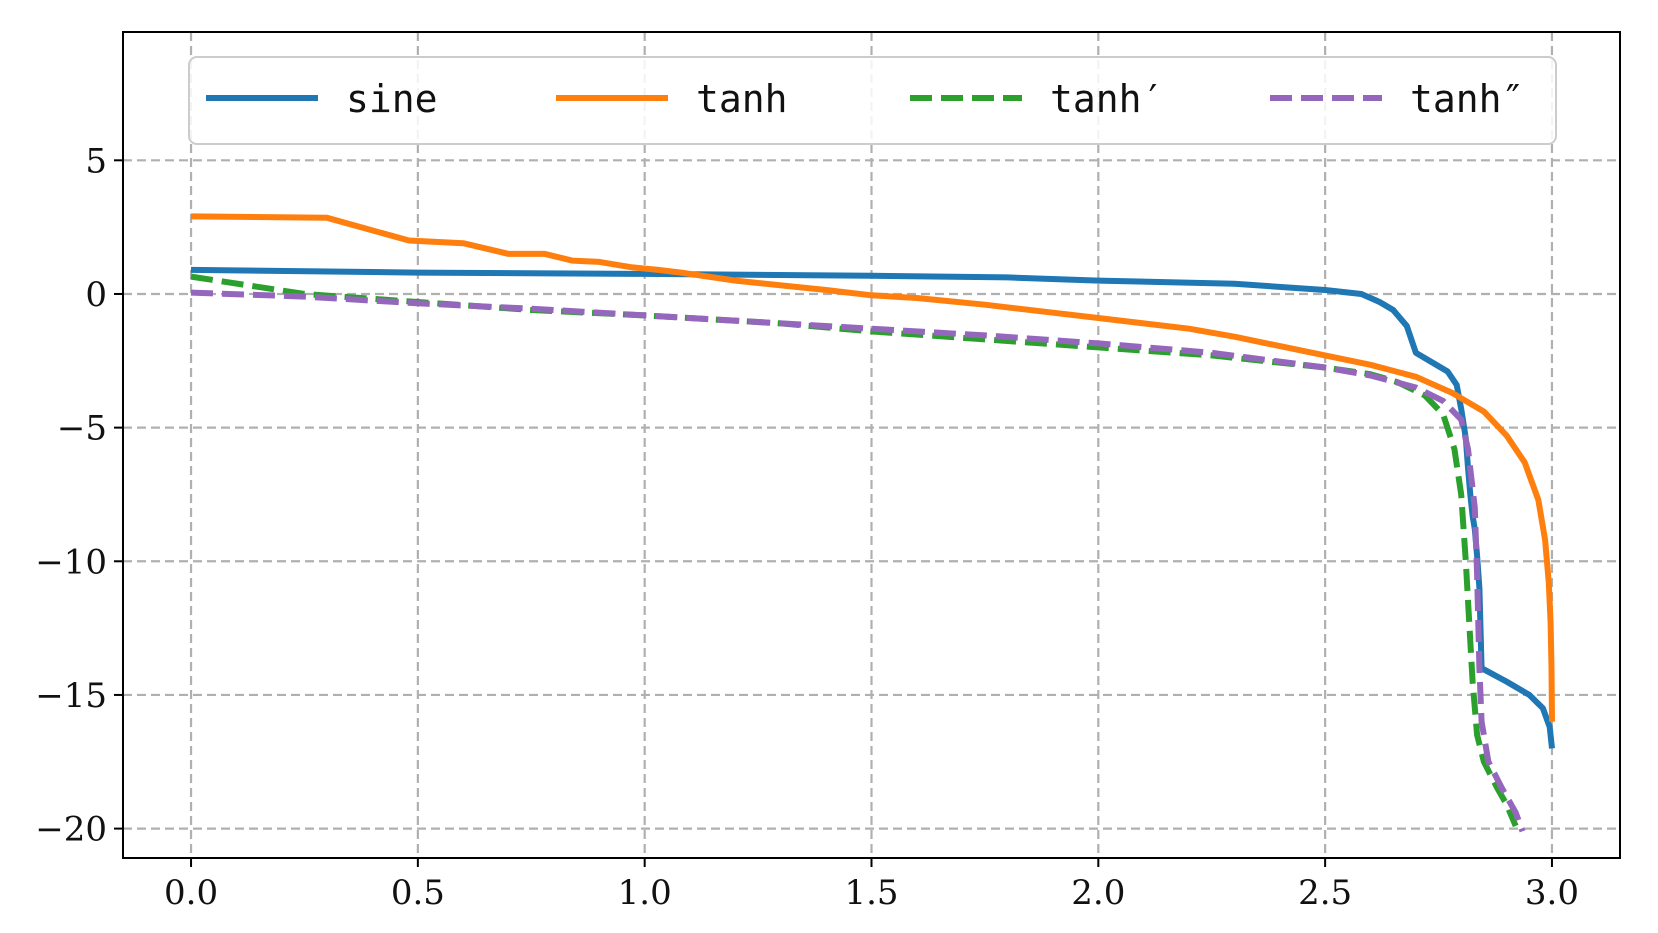  Describe the element at coordinates (1552, 893) in the screenshot. I see `x-tick-label: 3.0` at that location.